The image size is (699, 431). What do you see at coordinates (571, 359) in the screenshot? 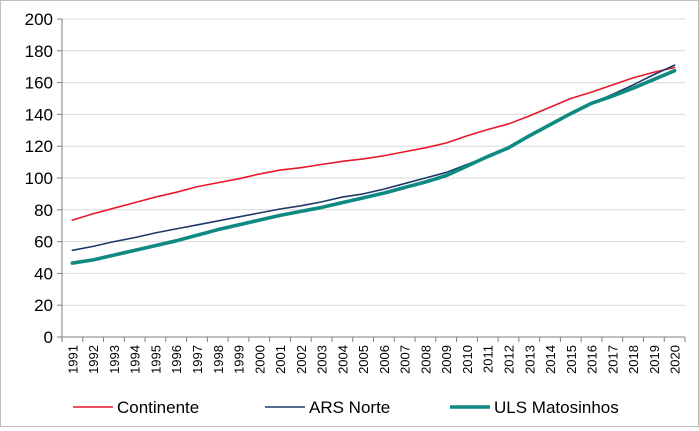
I see `x-tick-label: 2015` at bounding box center [571, 359].